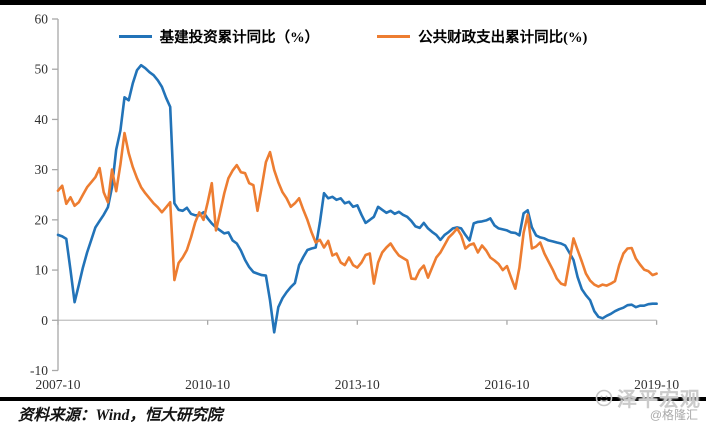  Describe the element at coordinates (39, 370) in the screenshot. I see `y-axis-tick-label: -10` at that location.